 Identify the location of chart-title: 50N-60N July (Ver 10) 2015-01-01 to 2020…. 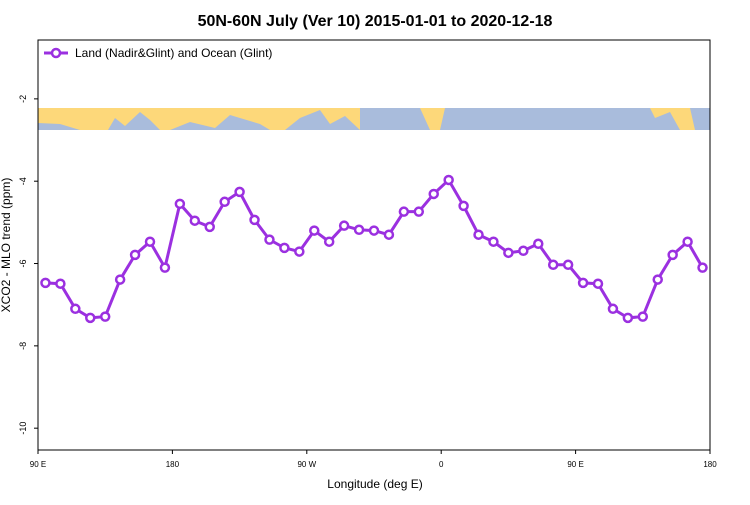
(375, 21).